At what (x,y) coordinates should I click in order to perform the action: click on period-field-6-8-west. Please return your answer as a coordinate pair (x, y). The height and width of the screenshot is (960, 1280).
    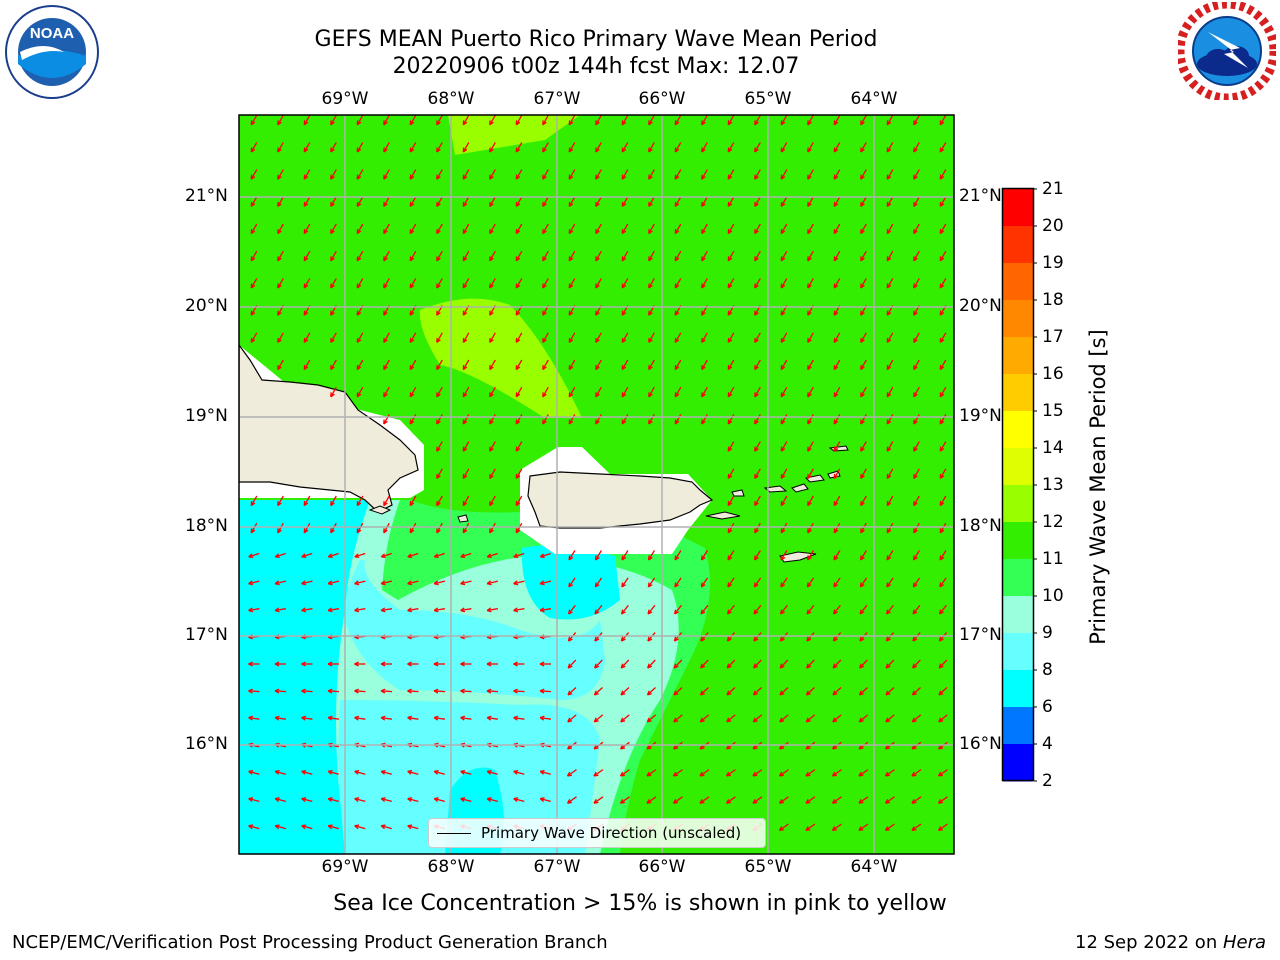
    Looking at the image, I should click on (304, 677).